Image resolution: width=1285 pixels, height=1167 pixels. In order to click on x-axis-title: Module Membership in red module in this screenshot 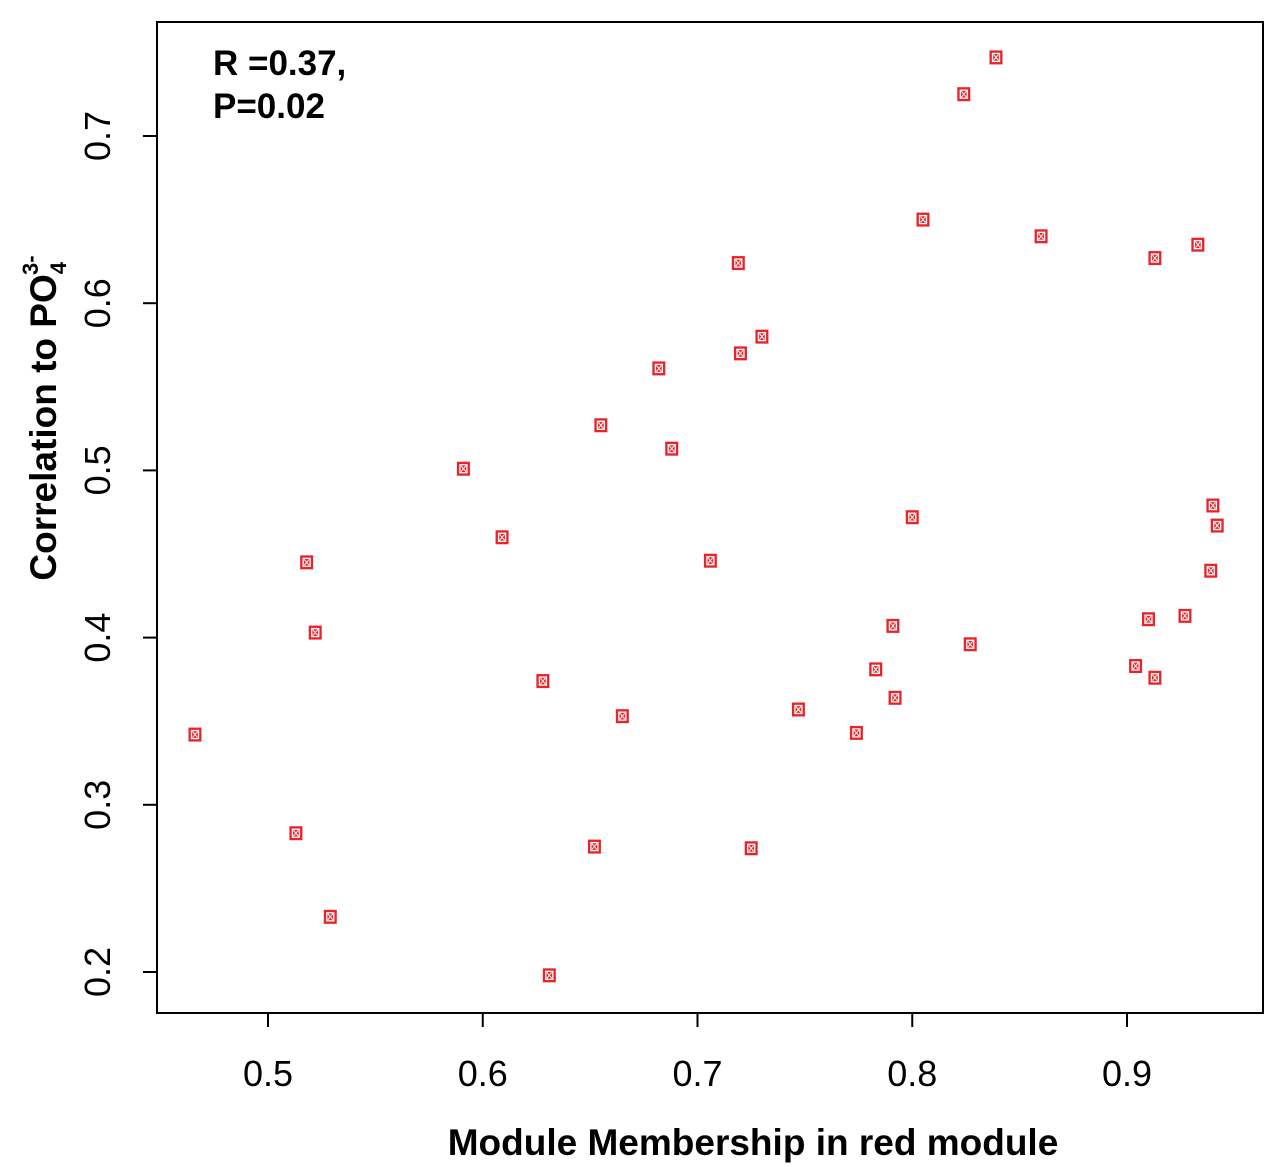, I will do `click(753, 1142)`.